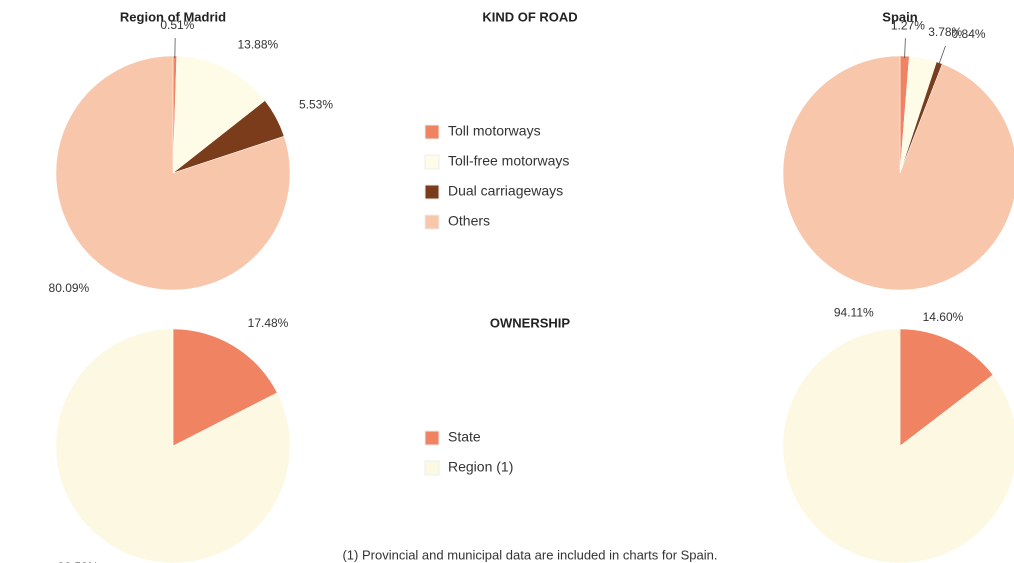 This screenshot has width=1014, height=563. What do you see at coordinates (316, 104) in the screenshot?
I see `data-label: 5.53%` at bounding box center [316, 104].